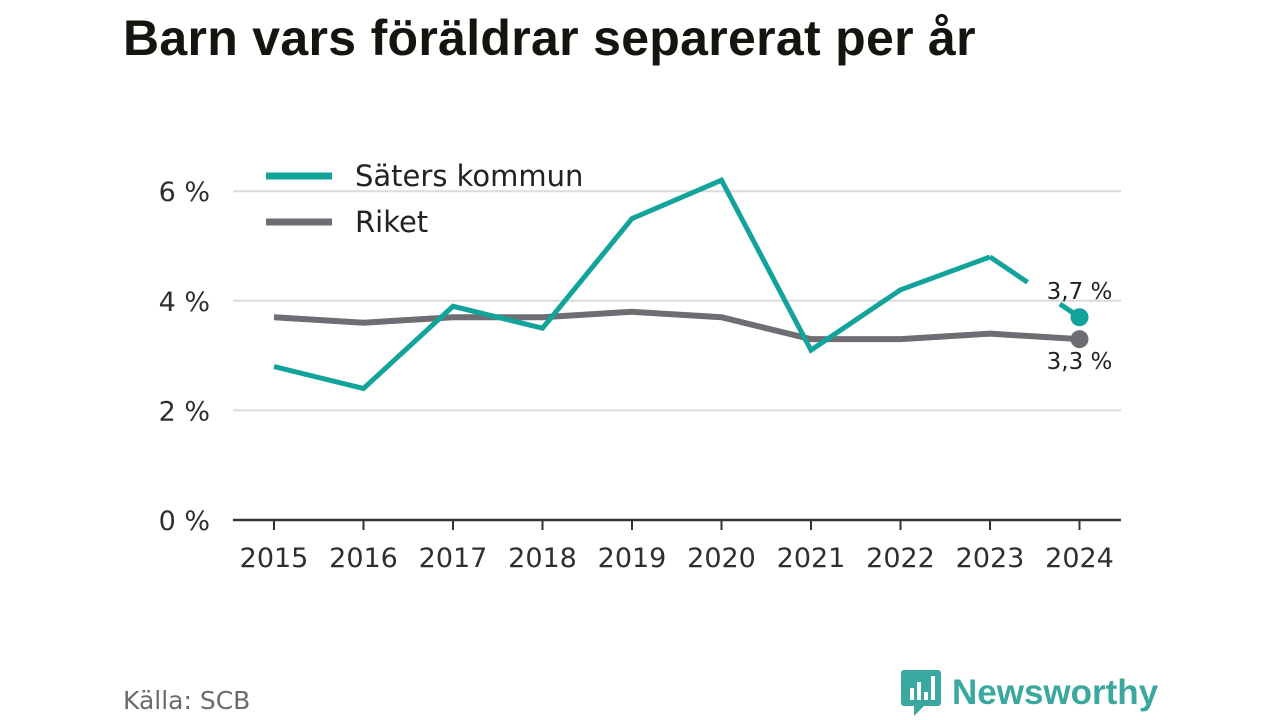  I want to click on x-tick-label: 2020, so click(721, 558).